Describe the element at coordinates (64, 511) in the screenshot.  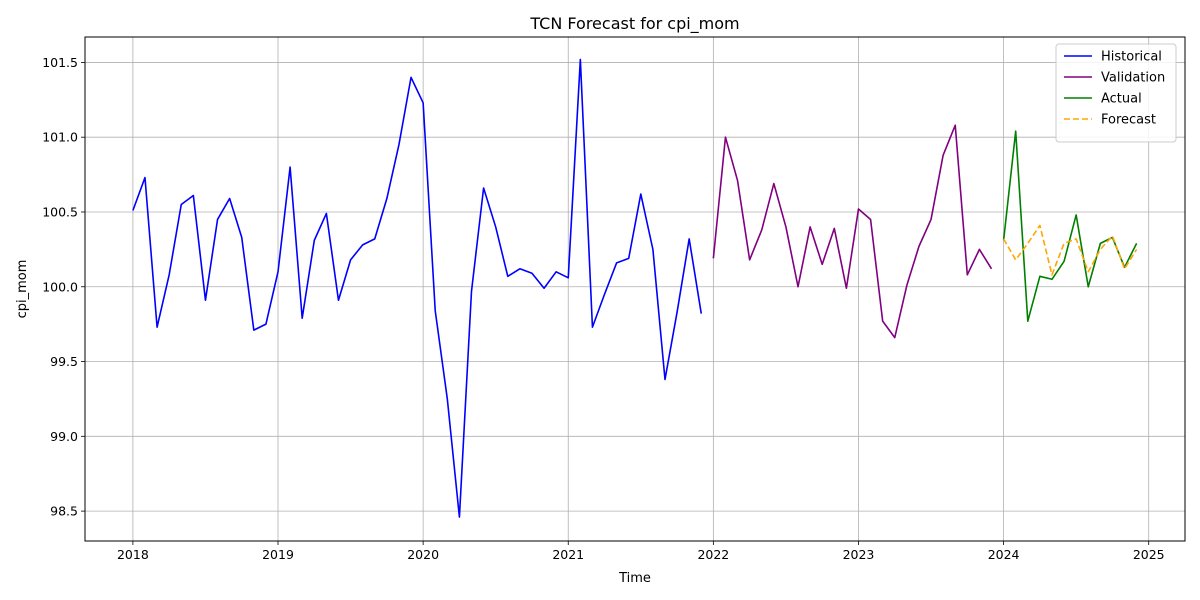
I see `y-tick-label: 98.5` at that location.